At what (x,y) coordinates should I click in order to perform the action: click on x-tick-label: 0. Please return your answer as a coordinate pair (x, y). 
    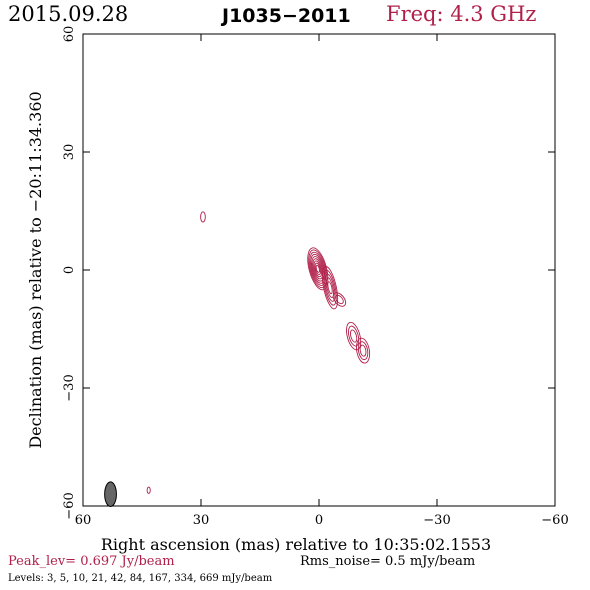
    Looking at the image, I should click on (319, 520).